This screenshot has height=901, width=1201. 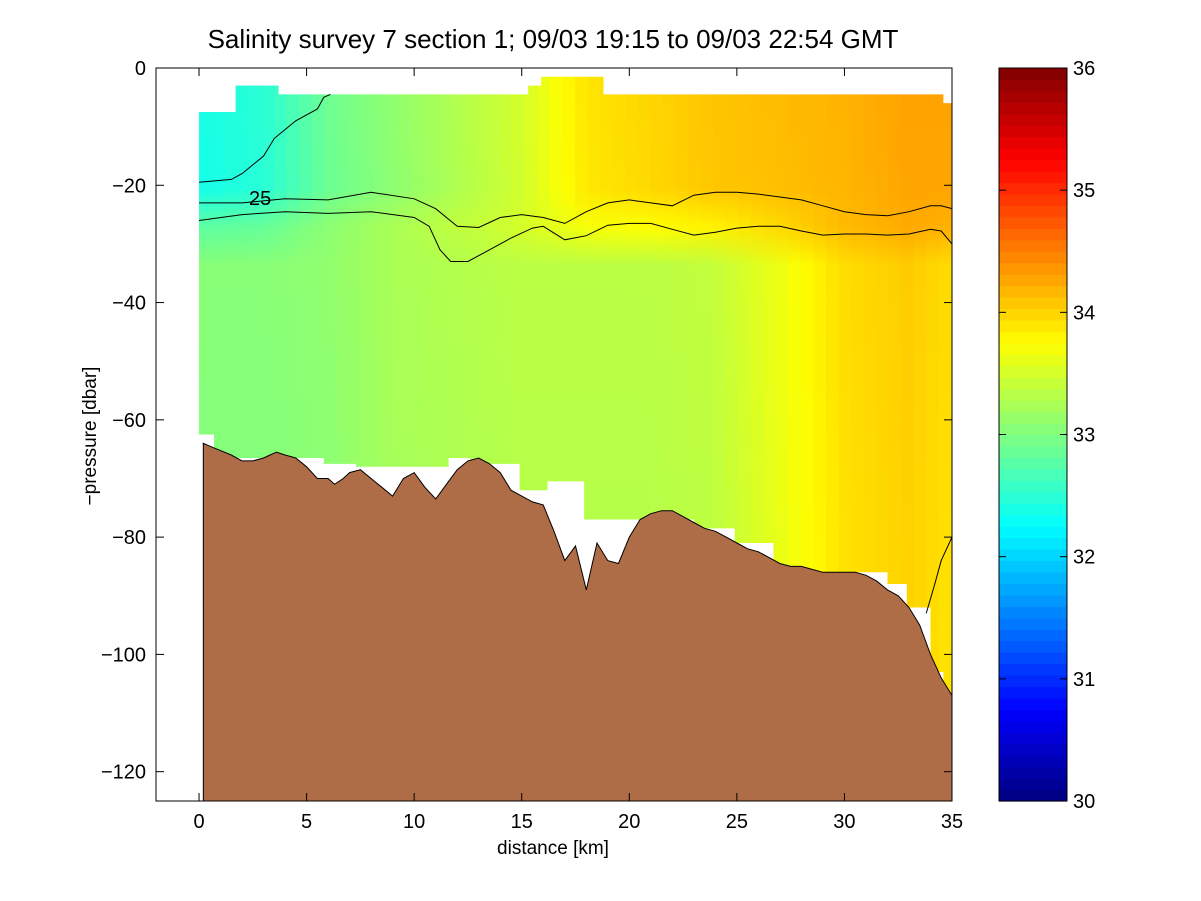 What do you see at coordinates (123, 655) in the screenshot?
I see `y-tick-label: −100` at bounding box center [123, 655].